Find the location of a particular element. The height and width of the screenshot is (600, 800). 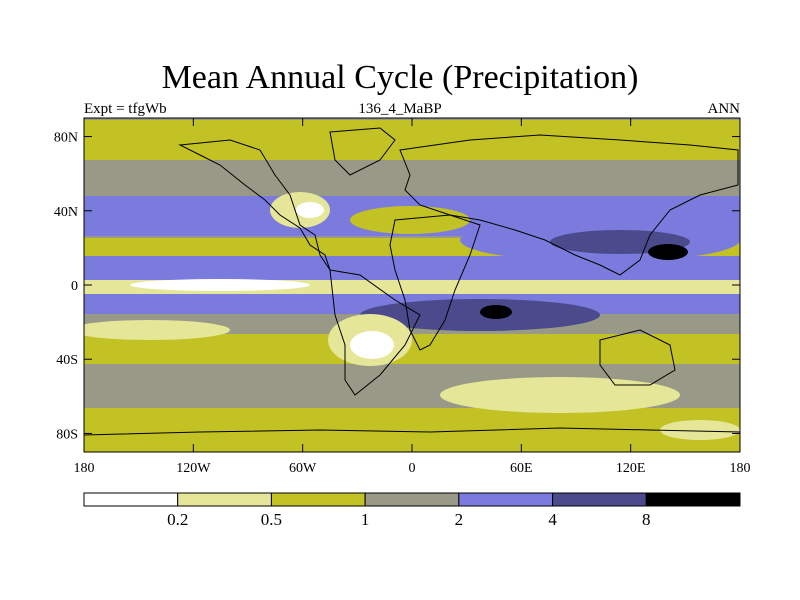

field-southern-dry is located at coordinates (700, 430).